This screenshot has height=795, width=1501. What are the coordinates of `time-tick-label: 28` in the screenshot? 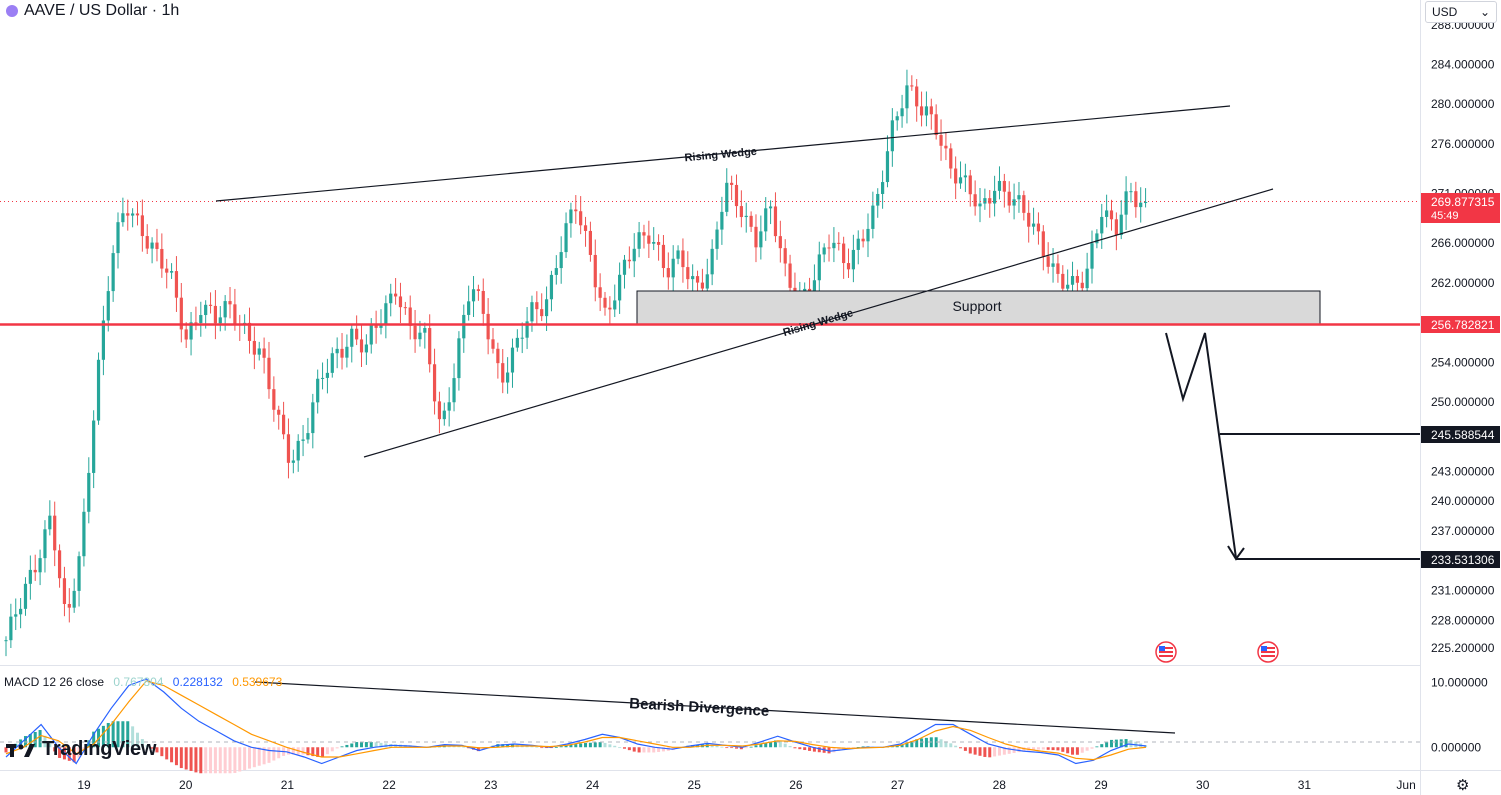 It's located at (1000, 785).